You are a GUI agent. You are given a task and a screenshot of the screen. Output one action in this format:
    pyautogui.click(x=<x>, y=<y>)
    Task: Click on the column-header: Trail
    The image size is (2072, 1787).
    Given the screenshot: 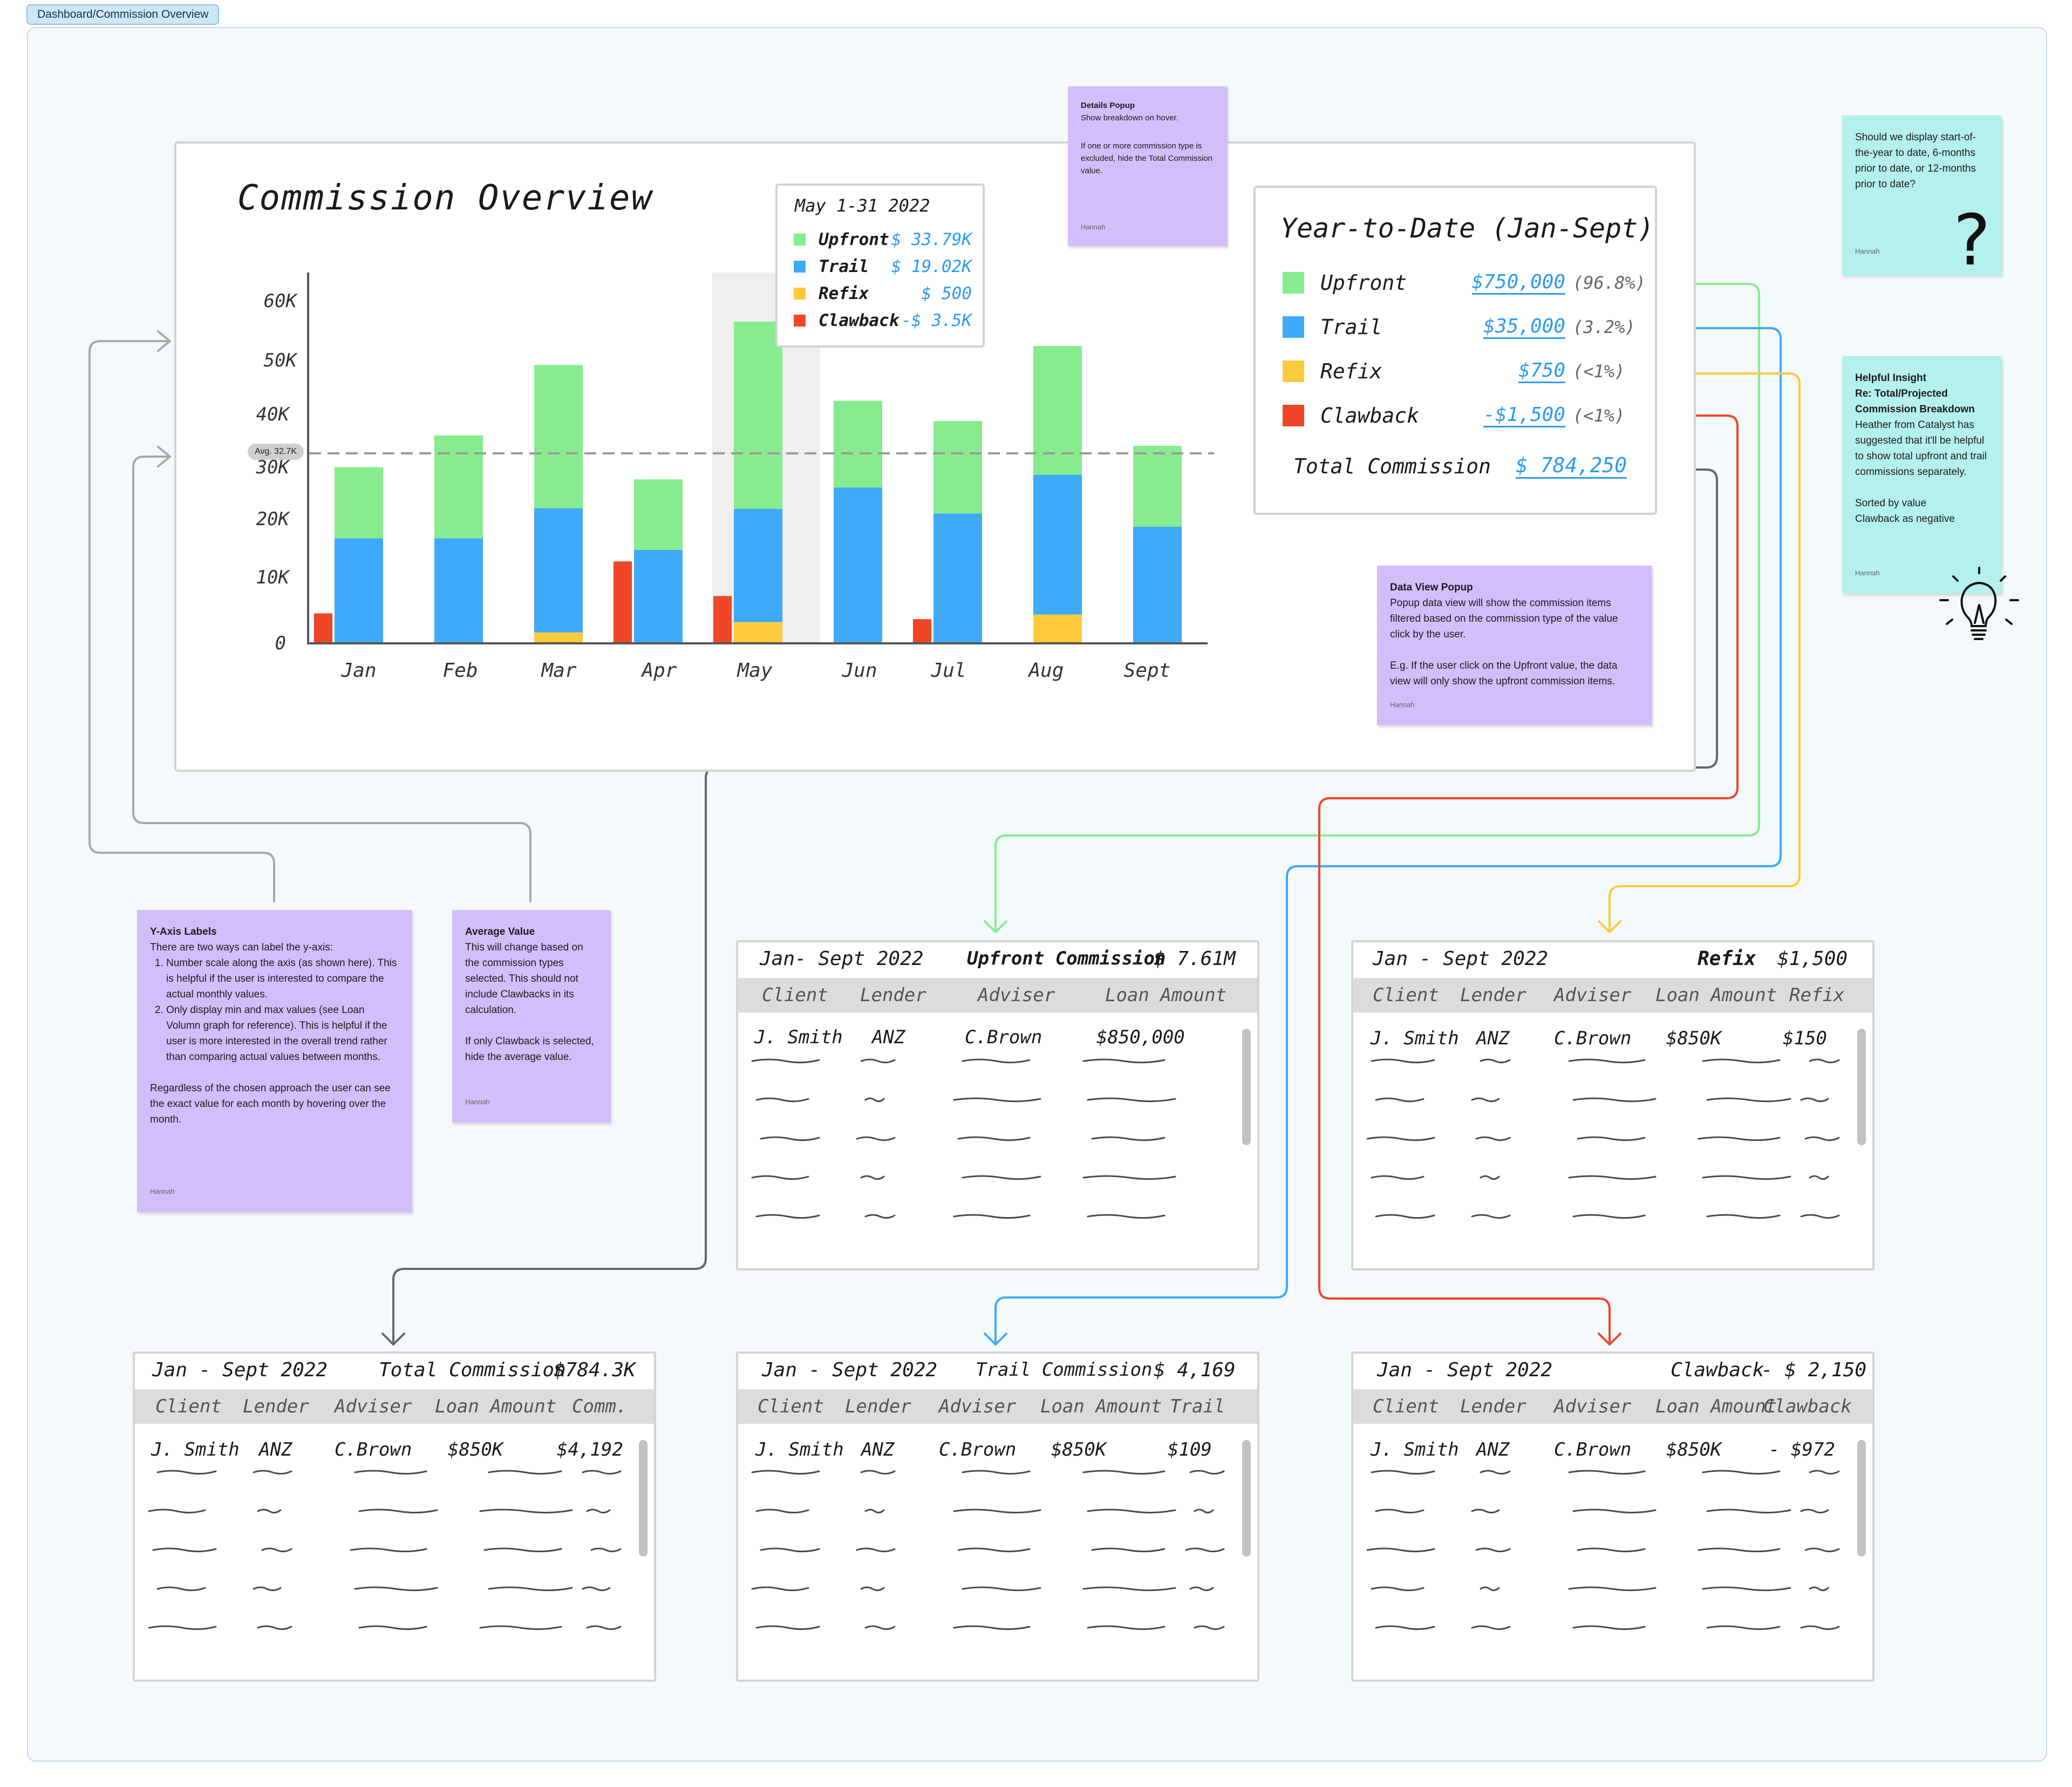 What is the action you would take?
    pyautogui.click(x=1197, y=1406)
    